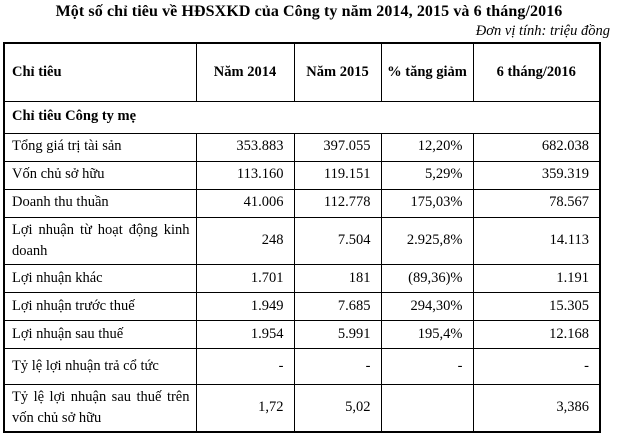 The height and width of the screenshot is (435, 618). I want to click on col-header-tang-giam: % tăng giảm, so click(427, 72).